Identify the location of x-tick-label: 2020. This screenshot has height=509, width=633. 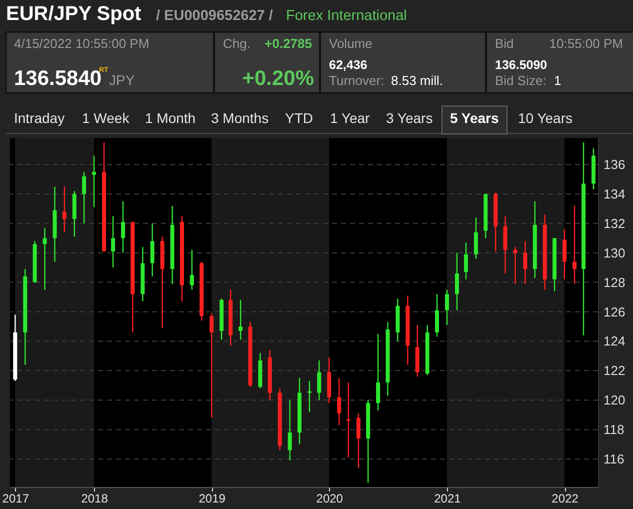
(330, 499).